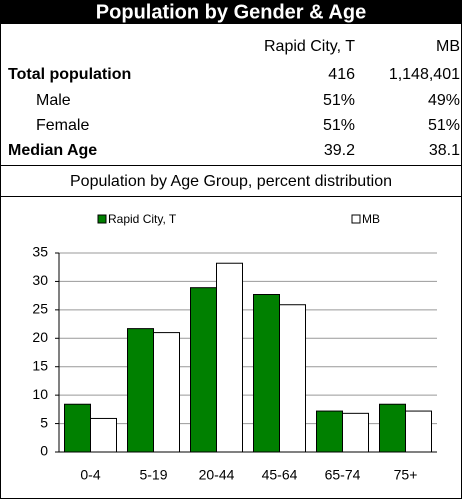 The height and width of the screenshot is (504, 462). I want to click on title-bar, so click(231, 12).